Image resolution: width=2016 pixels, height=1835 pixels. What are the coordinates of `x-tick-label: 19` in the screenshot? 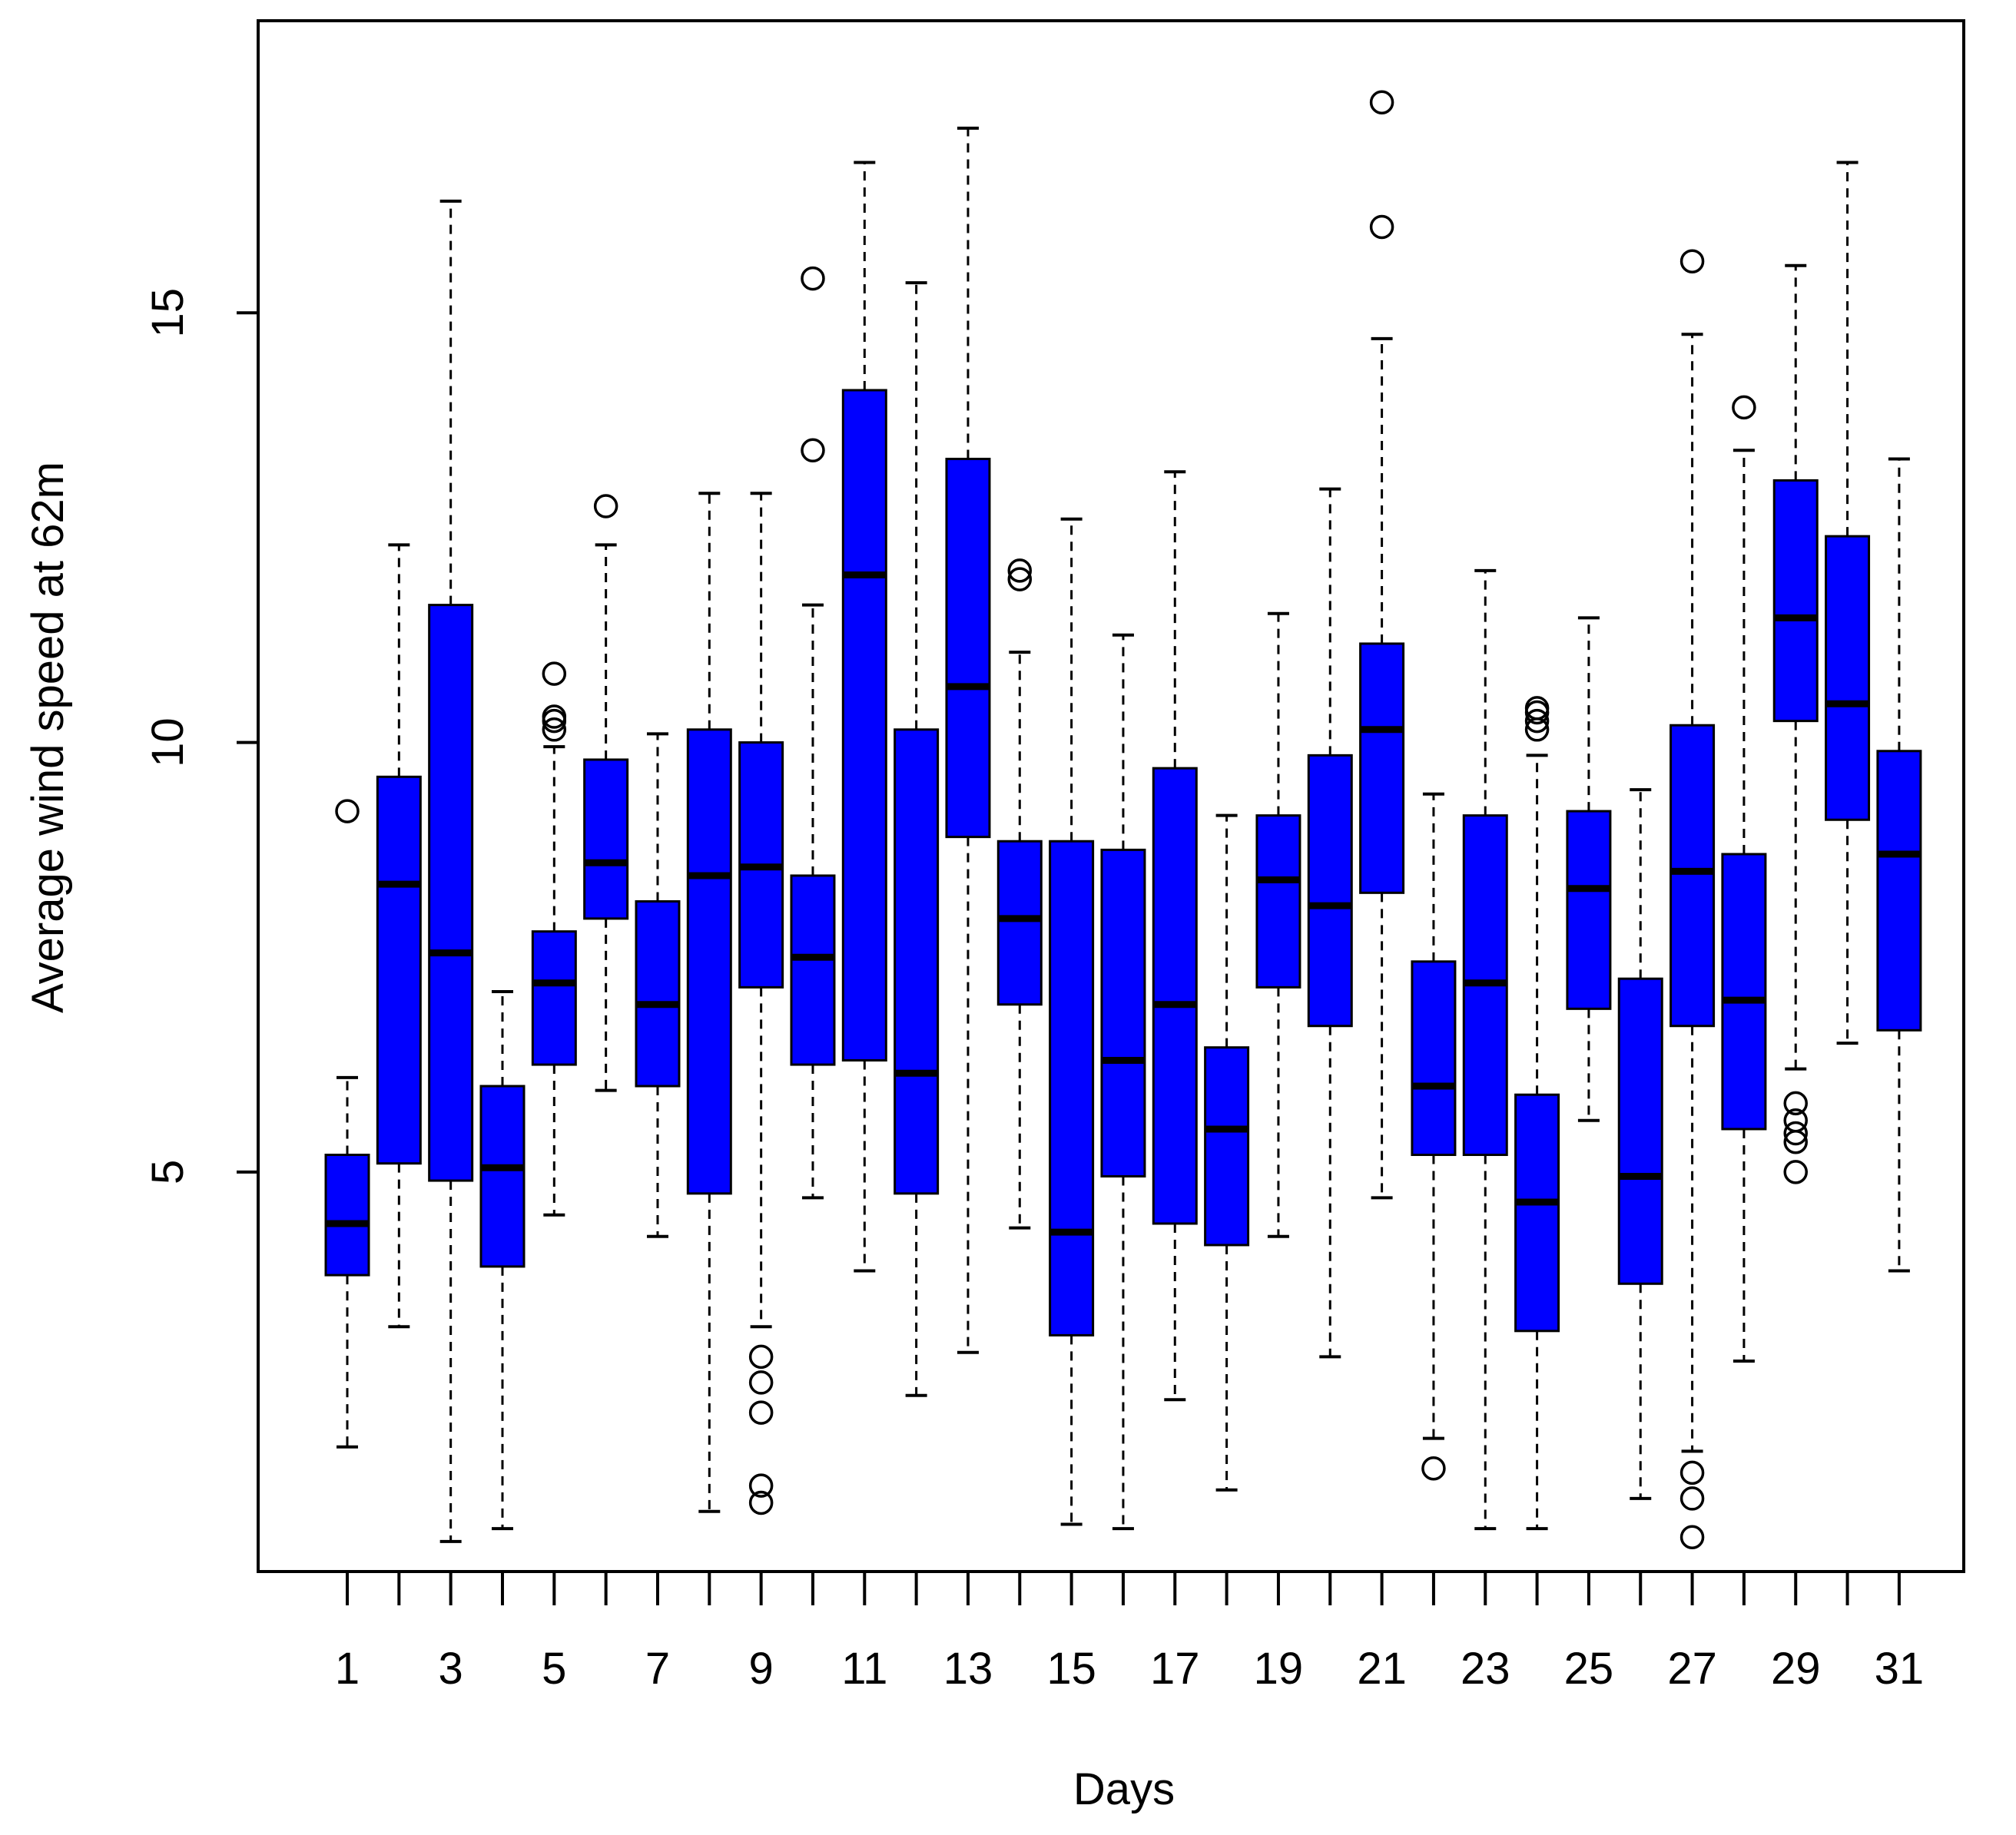 It's located at (1279, 1669).